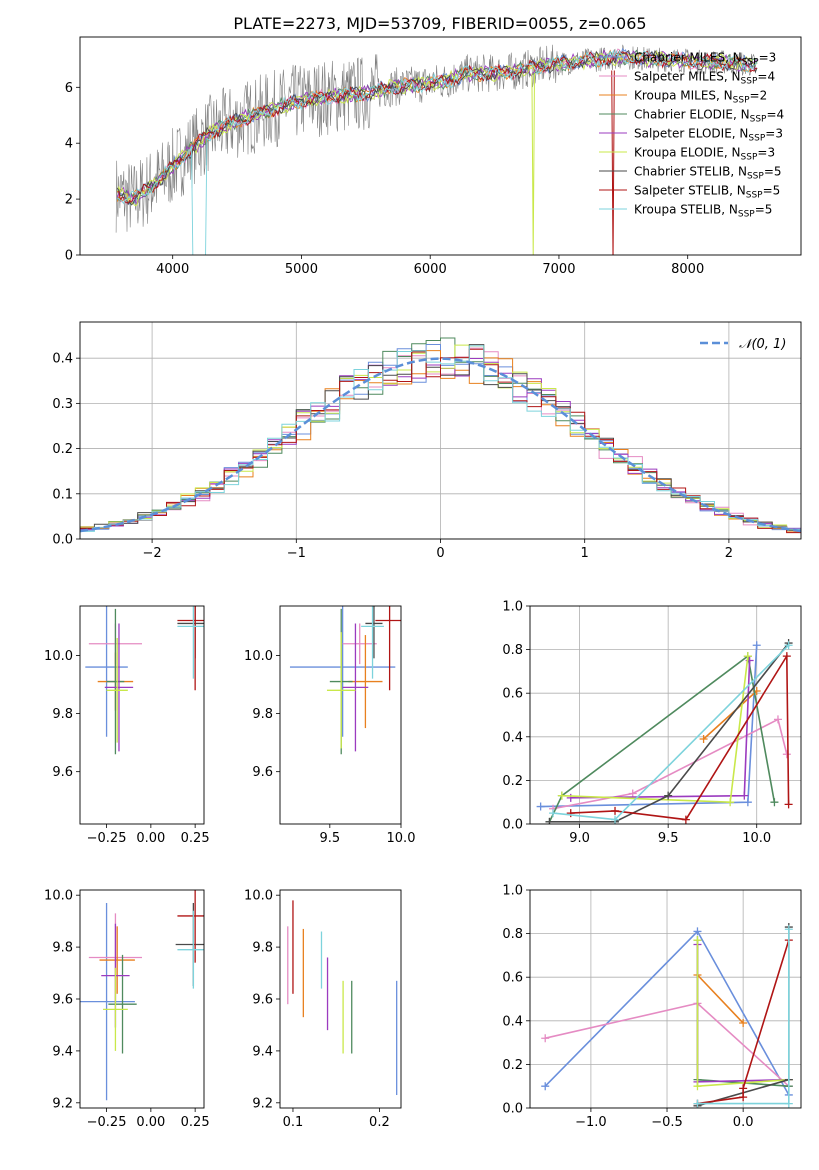 Image resolution: width=819 pixels, height=1170 pixels. I want to click on errorbar-kroupa-miles, so click(117, 960).